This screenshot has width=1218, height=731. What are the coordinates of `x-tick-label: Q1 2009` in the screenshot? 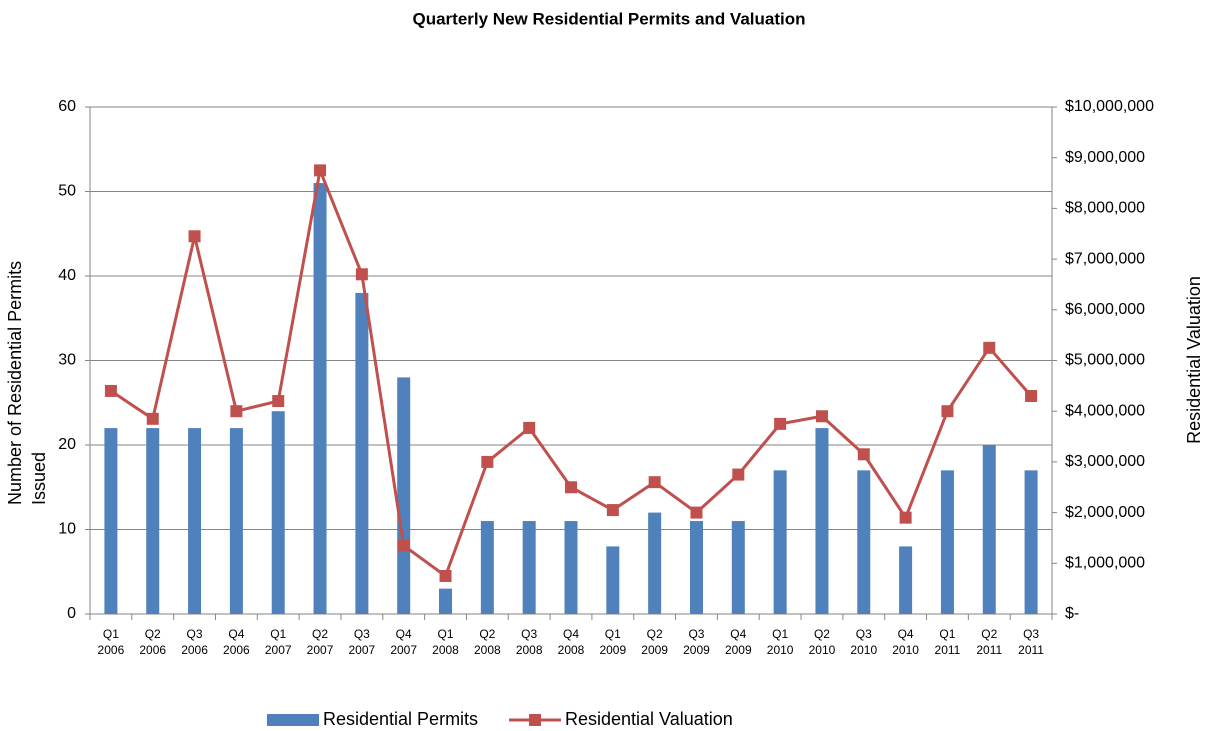 It's located at (613, 642).